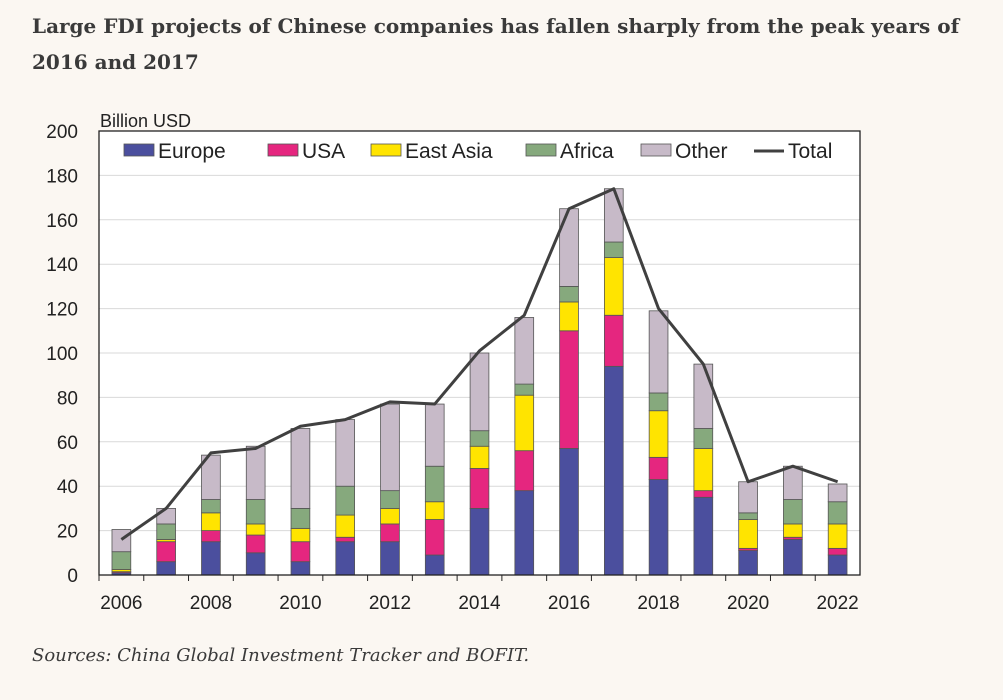 This screenshot has width=1003, height=700. What do you see at coordinates (569, 603) in the screenshot?
I see `x-tick-label: 2016` at bounding box center [569, 603].